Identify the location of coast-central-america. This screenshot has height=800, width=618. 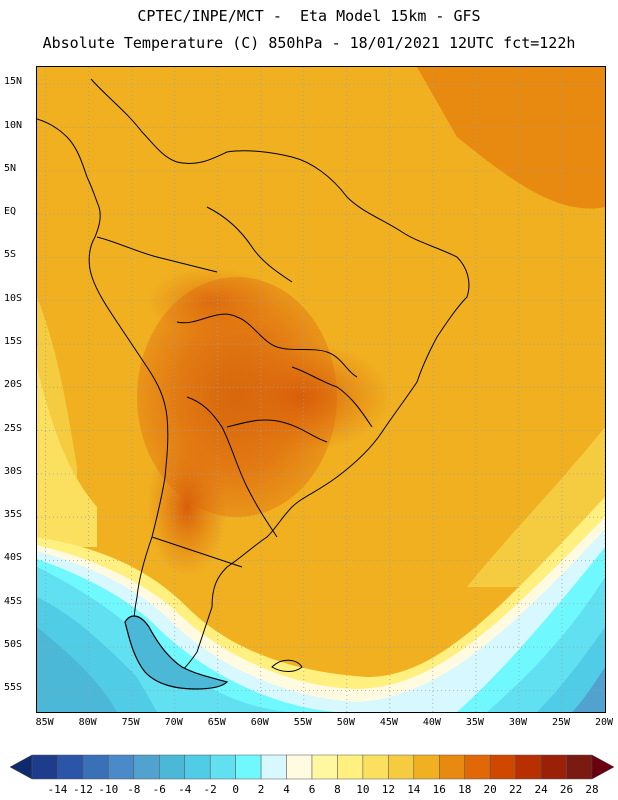
(62, 148).